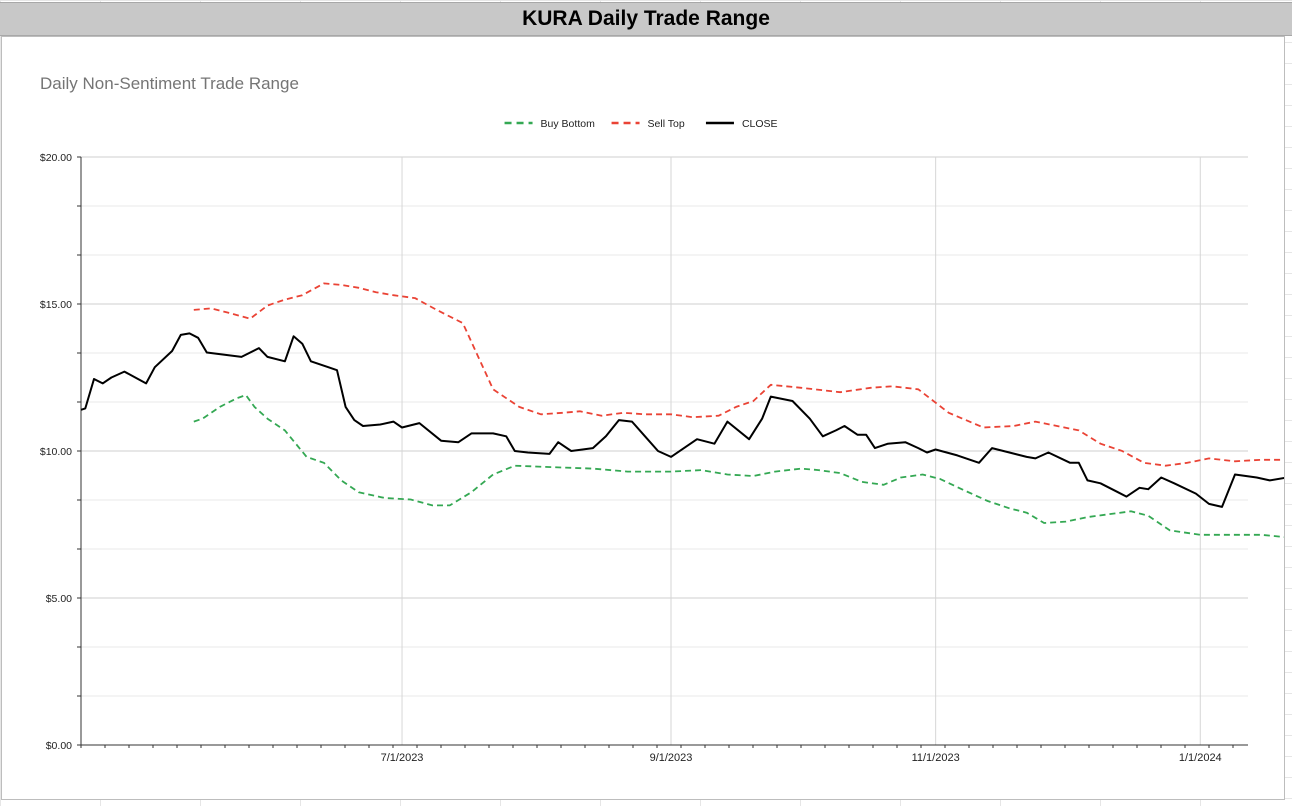 Image resolution: width=1292 pixels, height=806 pixels. Describe the element at coordinates (56, 452) in the screenshot. I see `y-tick-label: $10.00` at that location.